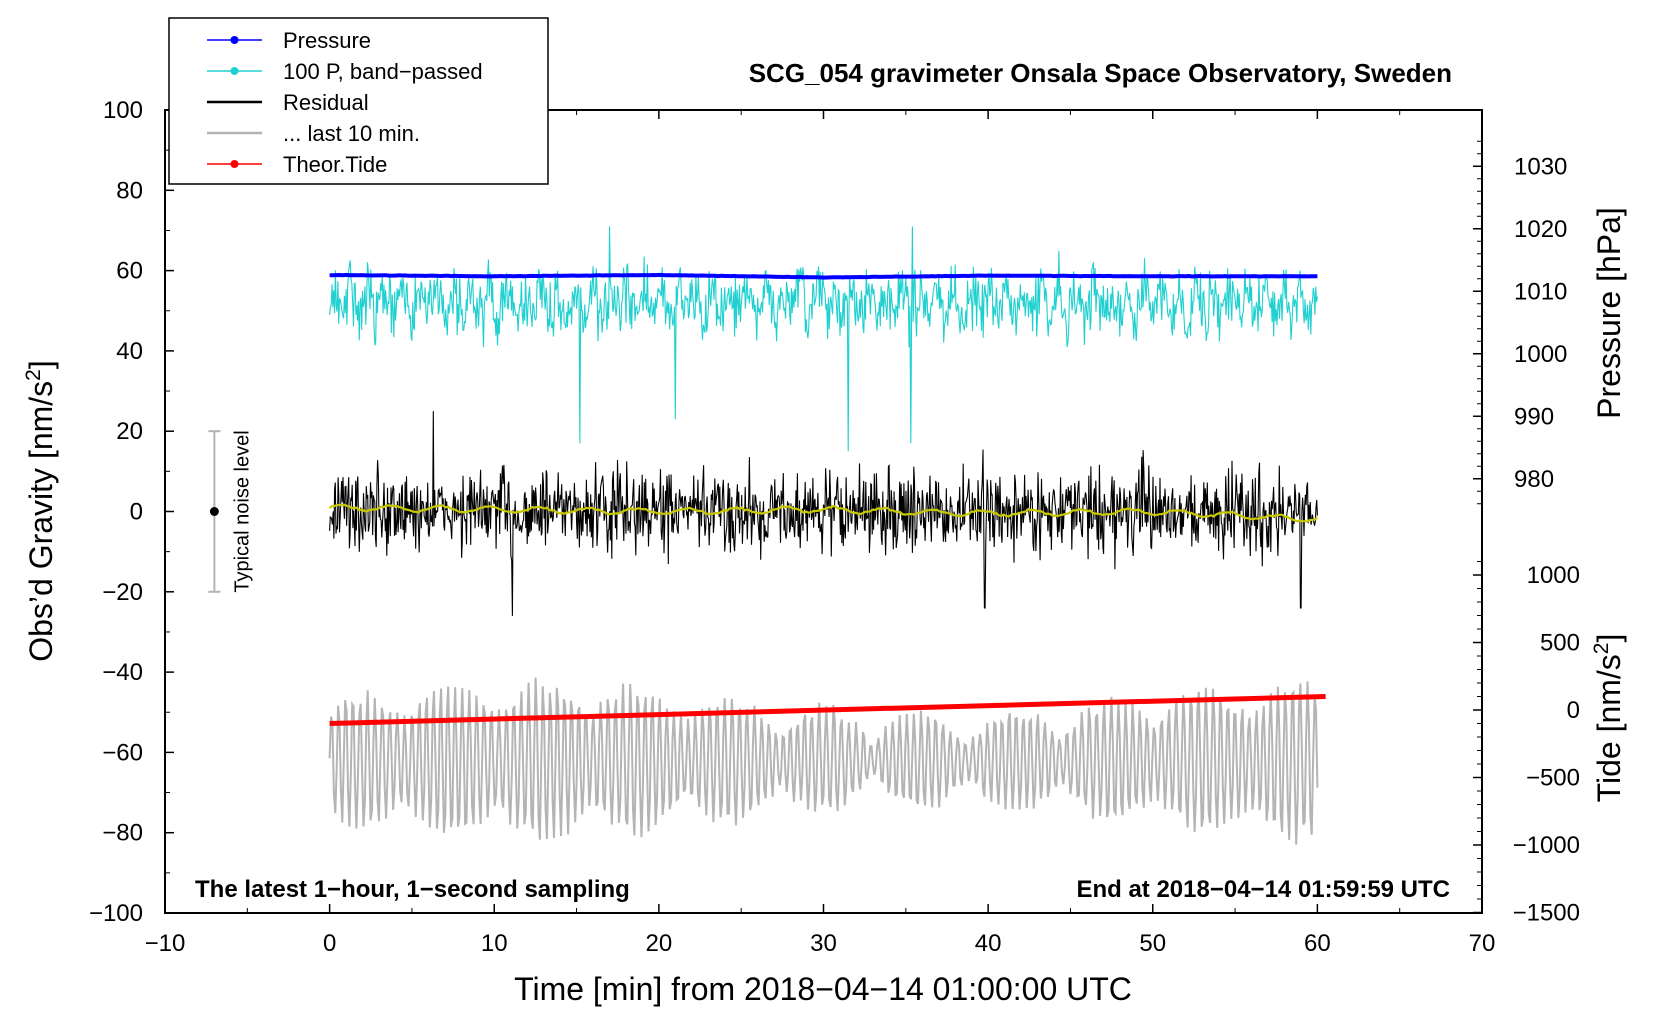  I want to click on tide-tick-label: 500, so click(1560, 643).